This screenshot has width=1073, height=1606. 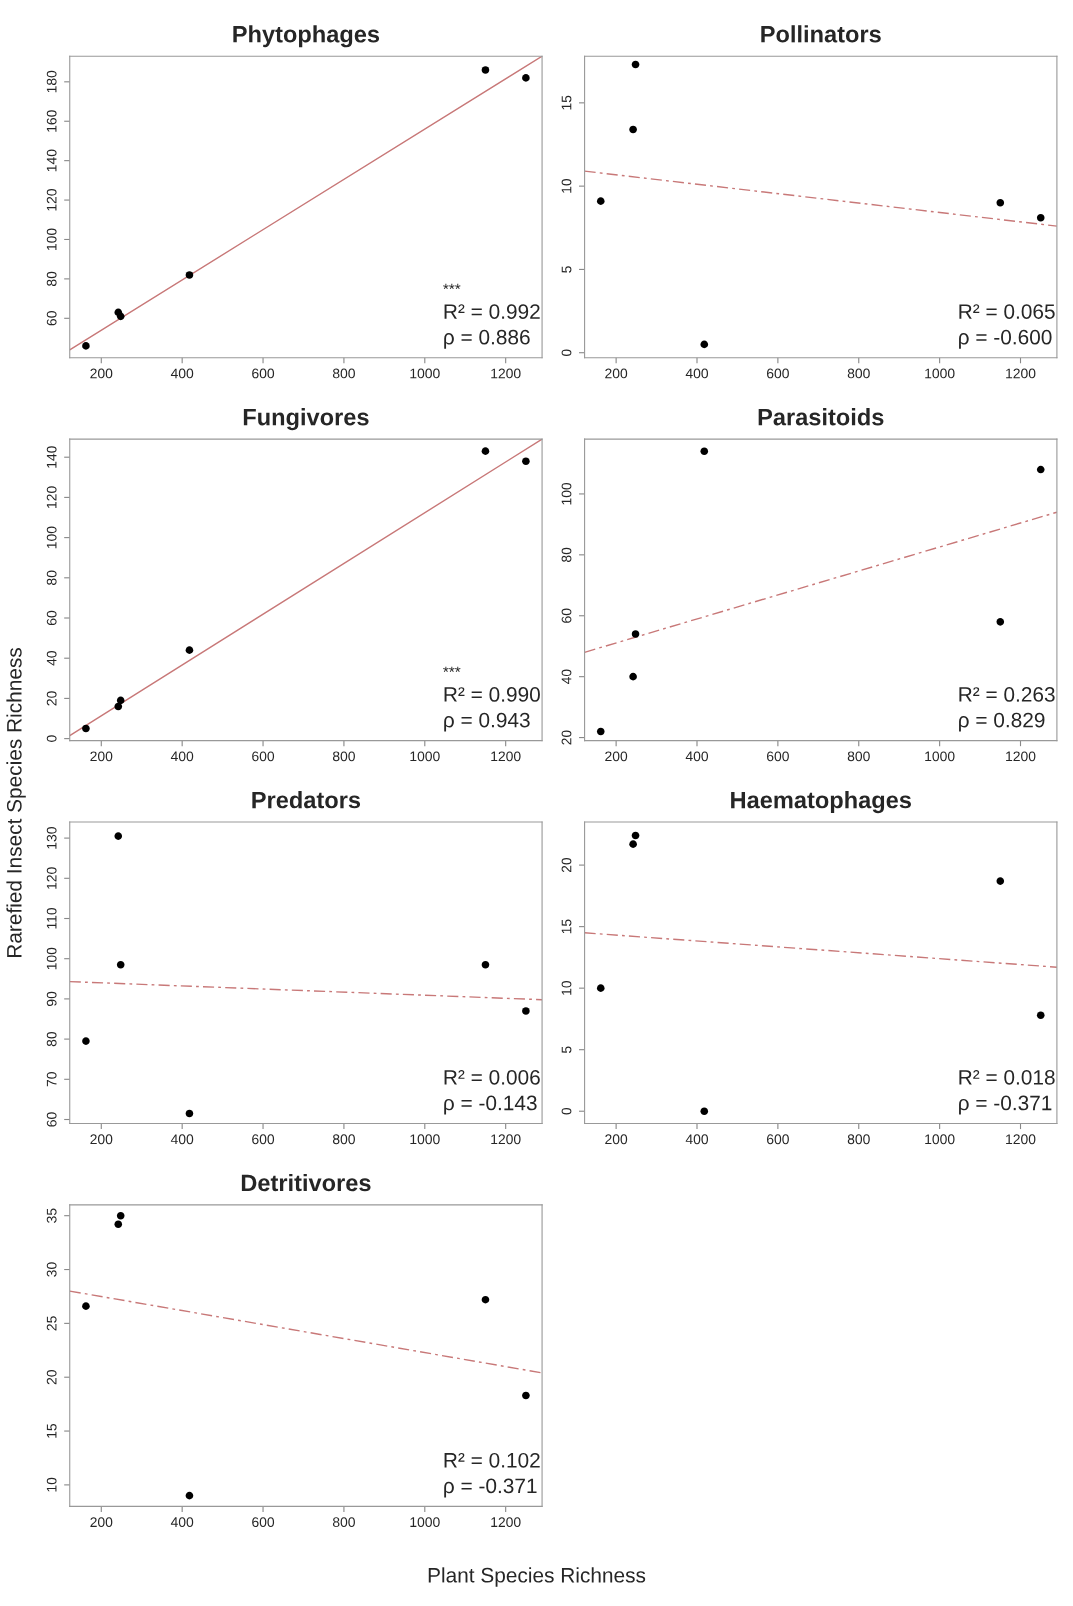 I want to click on annotation: ρ = 0.886, so click(x=487, y=339).